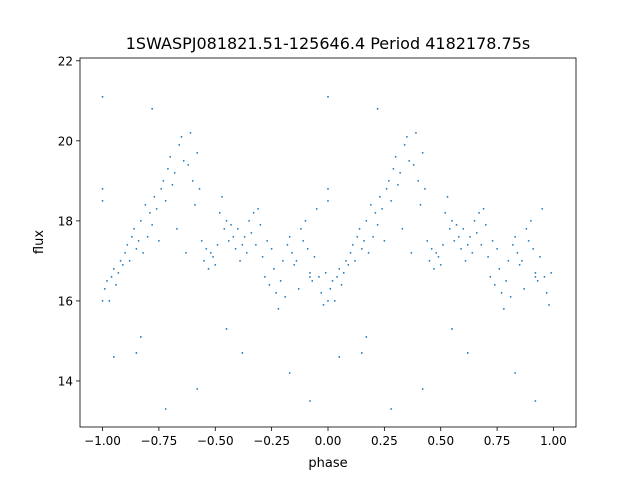 The width and height of the screenshot is (640, 480). What do you see at coordinates (384, 441) in the screenshot?
I see `x-tick-label: 0.25` at bounding box center [384, 441].